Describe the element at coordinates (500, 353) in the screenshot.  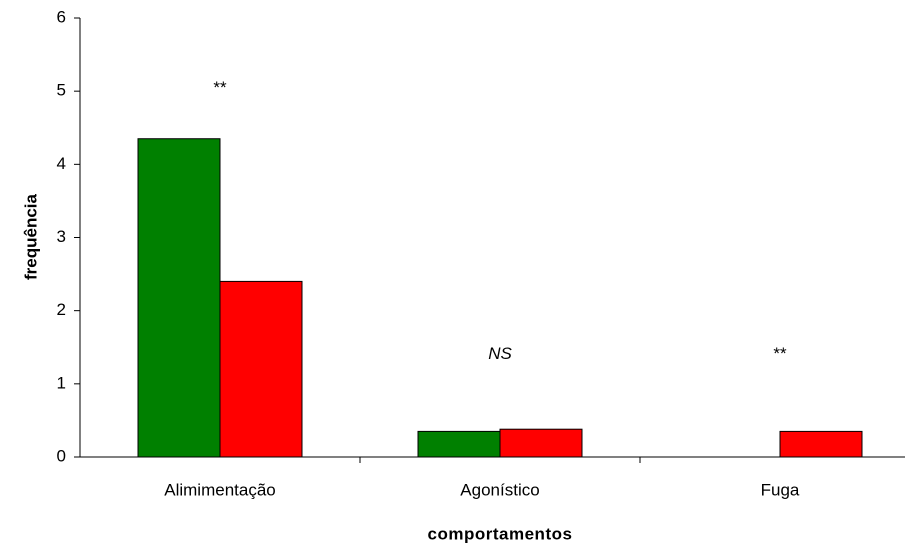
I see `annotation: NS` at that location.